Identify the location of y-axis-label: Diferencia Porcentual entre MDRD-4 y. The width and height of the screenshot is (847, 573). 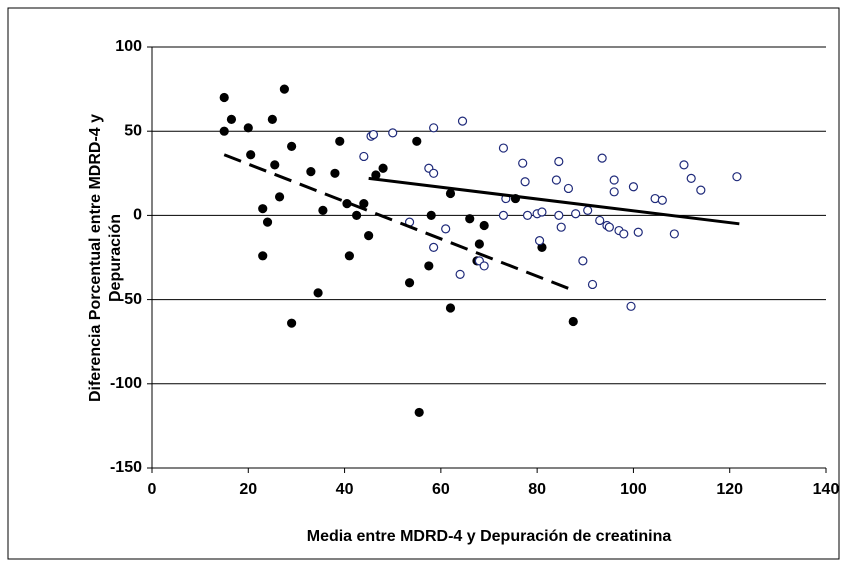
(95, 258).